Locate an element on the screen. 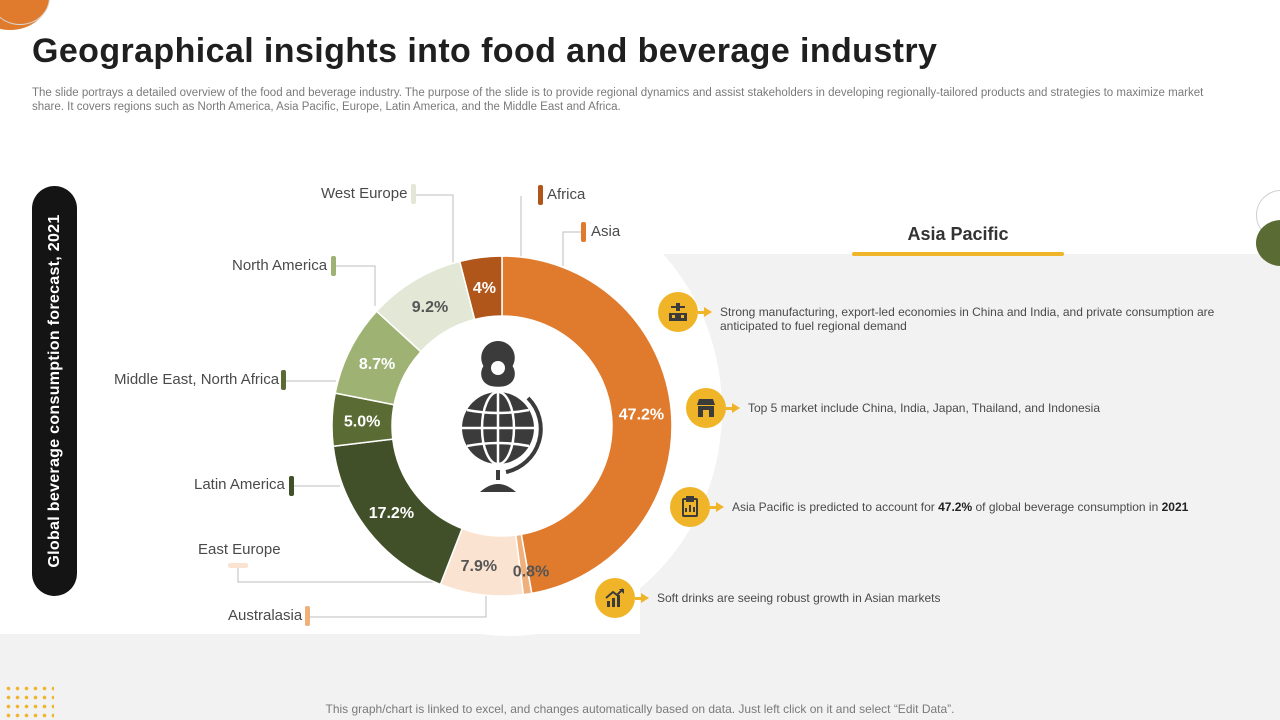  donut-slices is located at coordinates (502, 426).